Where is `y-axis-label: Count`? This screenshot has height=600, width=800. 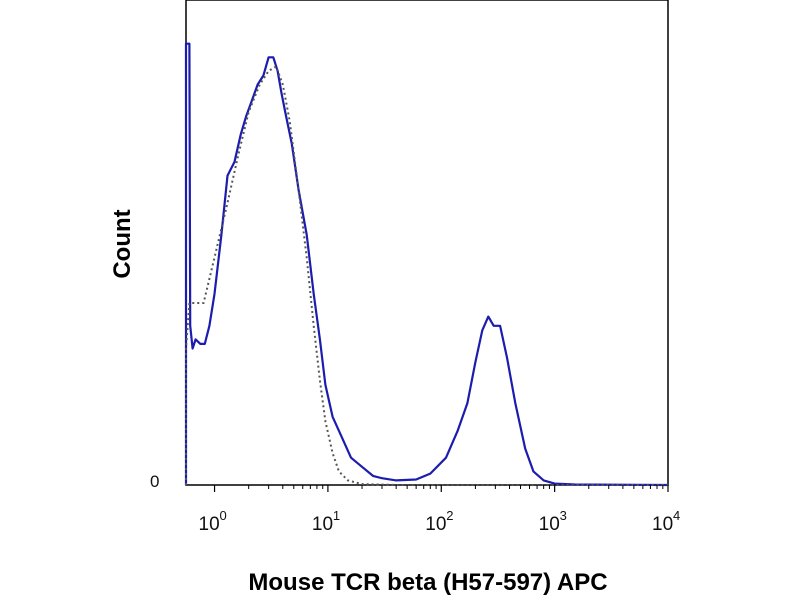 y-axis-label: Count is located at coordinates (122, 243).